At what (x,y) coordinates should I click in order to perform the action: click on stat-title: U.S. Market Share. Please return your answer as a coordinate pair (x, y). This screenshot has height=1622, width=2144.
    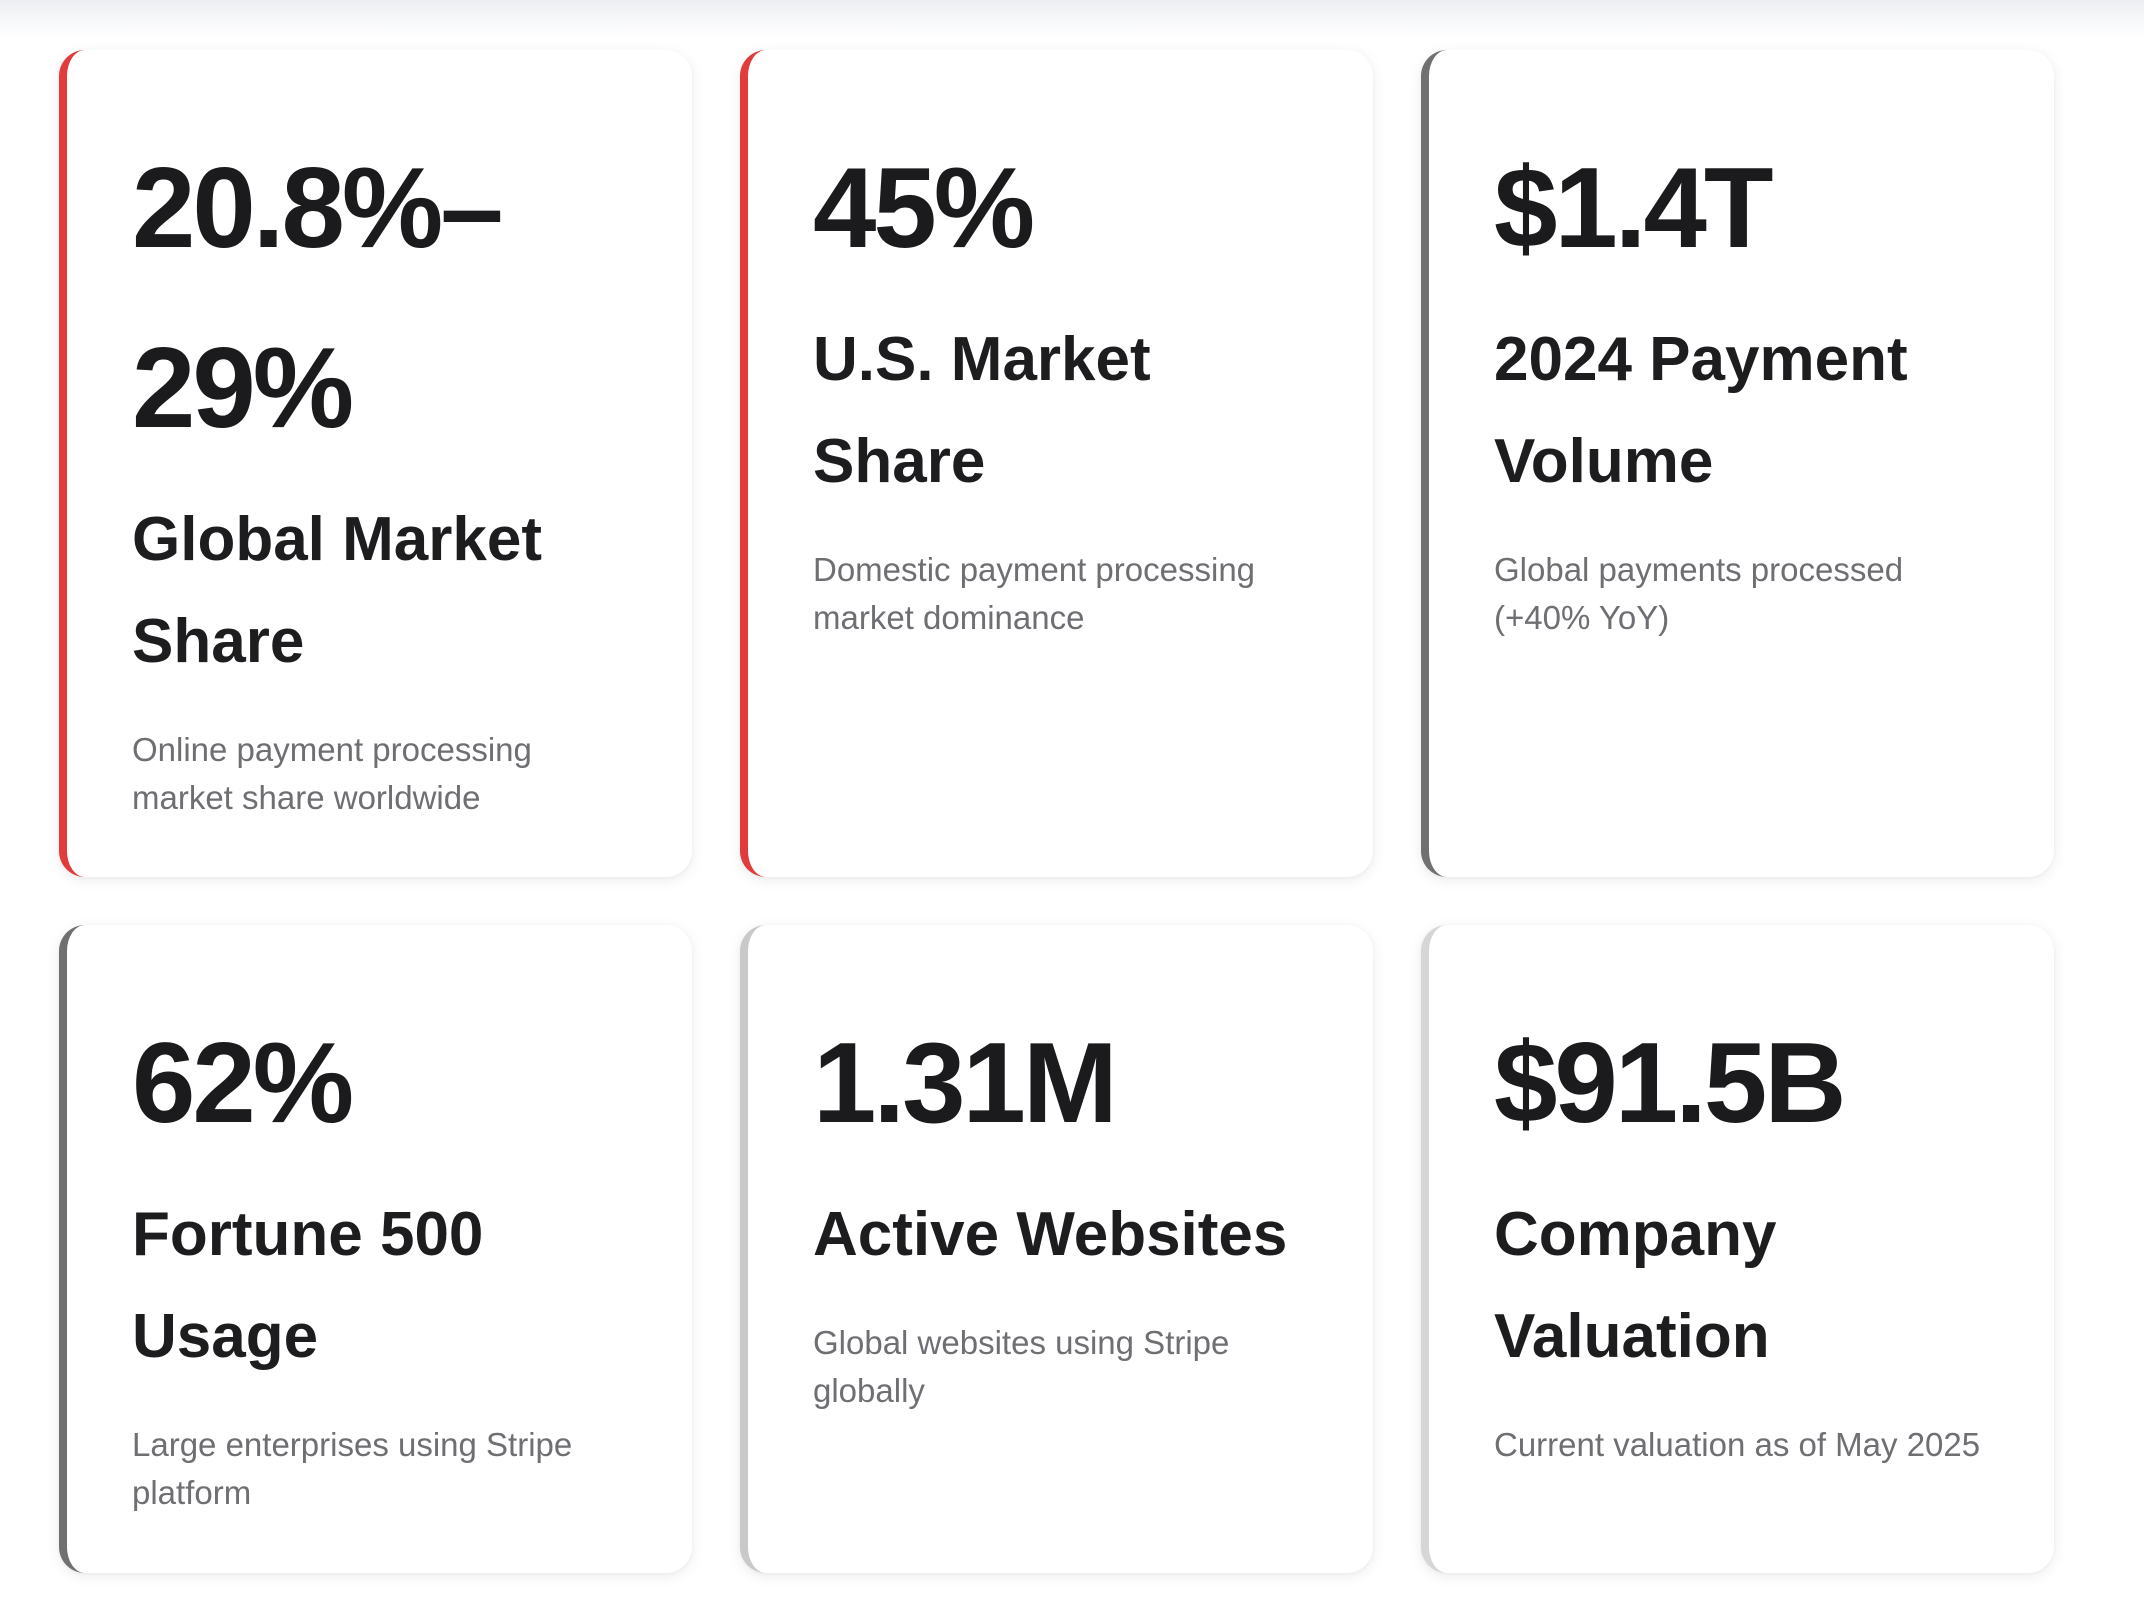
    Looking at the image, I should click on (982, 410).